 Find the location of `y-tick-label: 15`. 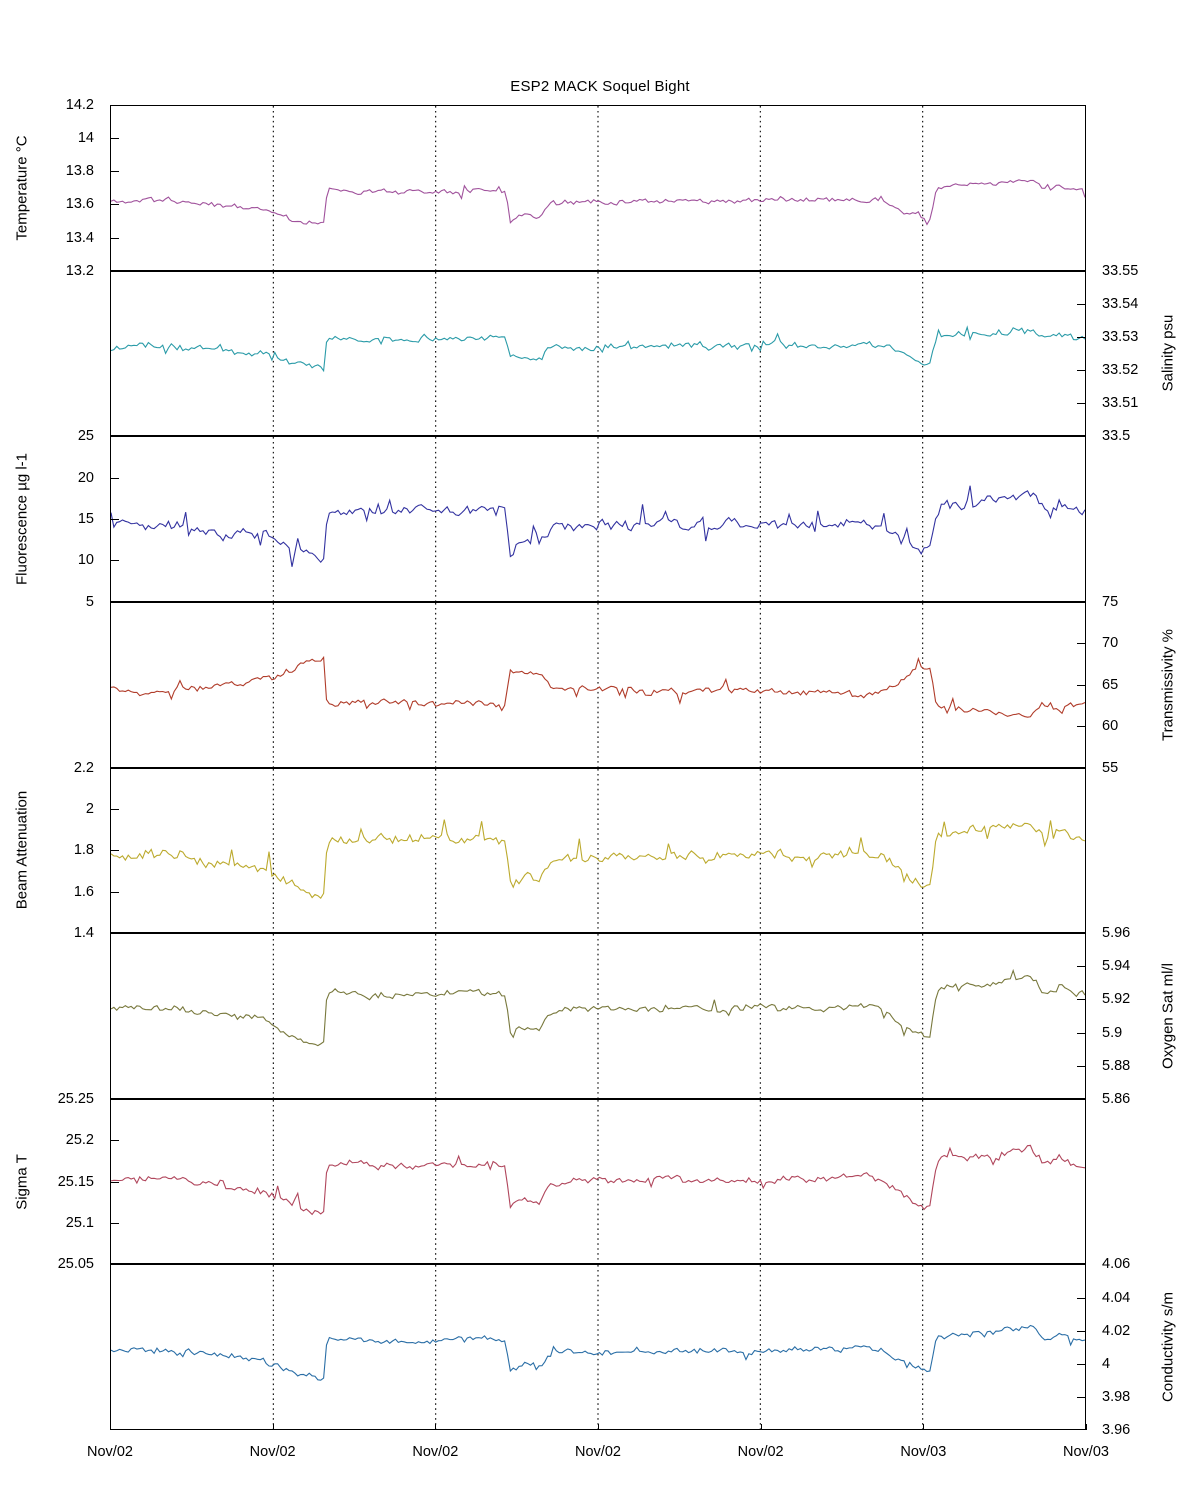

y-tick-label: 15 is located at coordinates (85, 519).